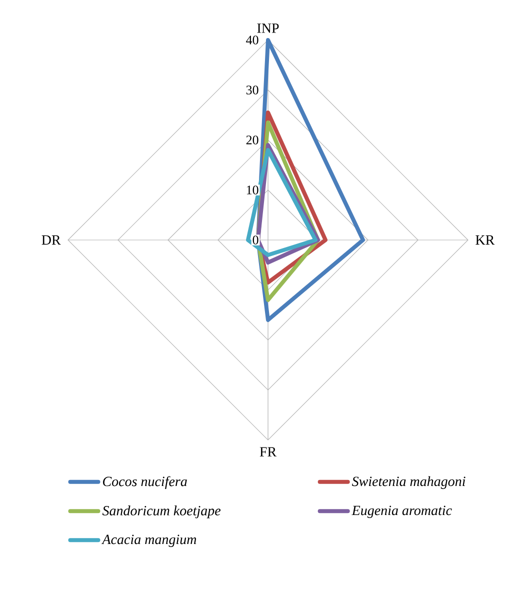 This screenshot has height=609, width=523. Describe the element at coordinates (252, 140) in the screenshot. I see `y-tick-label: 20` at that location.